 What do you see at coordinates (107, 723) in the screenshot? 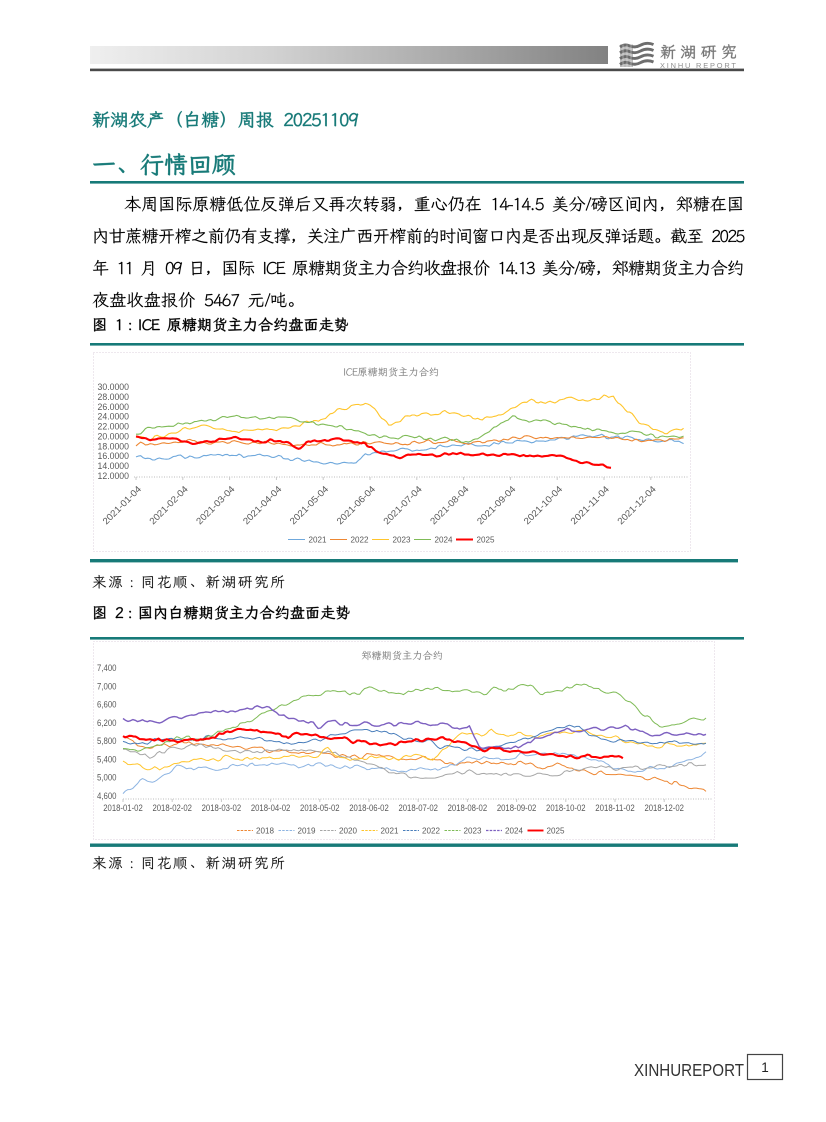
I see `svg-text: 6,200` at bounding box center [107, 723].